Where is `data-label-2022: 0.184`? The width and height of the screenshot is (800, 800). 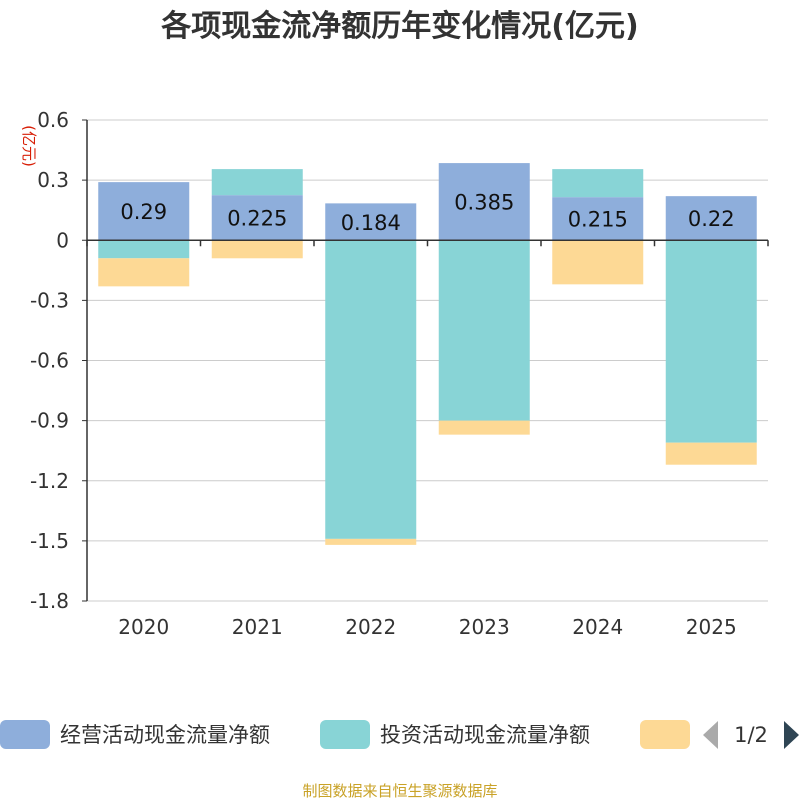 data-label-2022: 0.184 is located at coordinates (371, 223).